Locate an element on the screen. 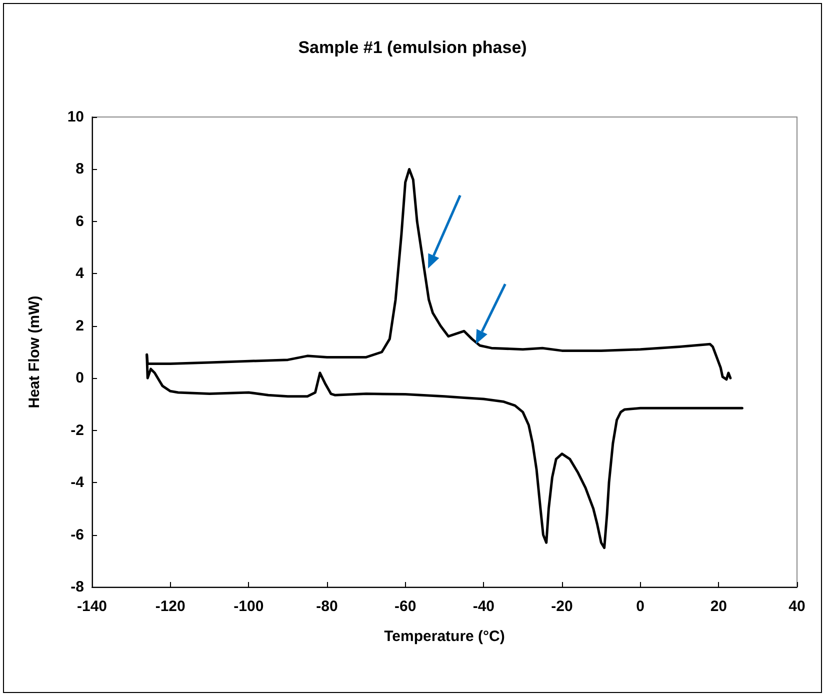  x-axis-title: Temperature (°C) is located at coordinates (444, 636).